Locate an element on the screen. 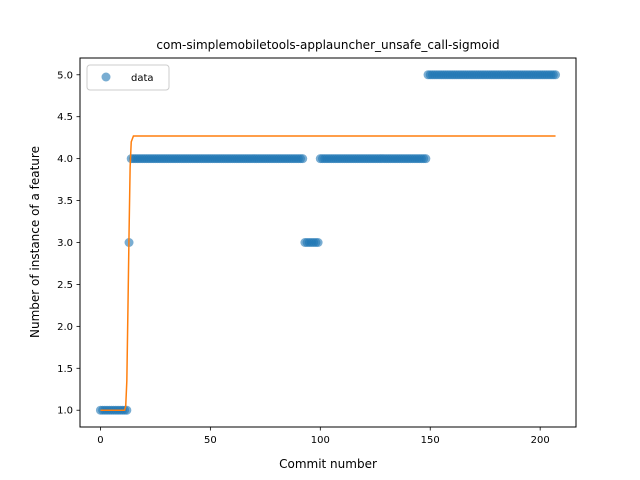 The height and width of the screenshot is (480, 640). x-tick-label: 100 is located at coordinates (320, 440).